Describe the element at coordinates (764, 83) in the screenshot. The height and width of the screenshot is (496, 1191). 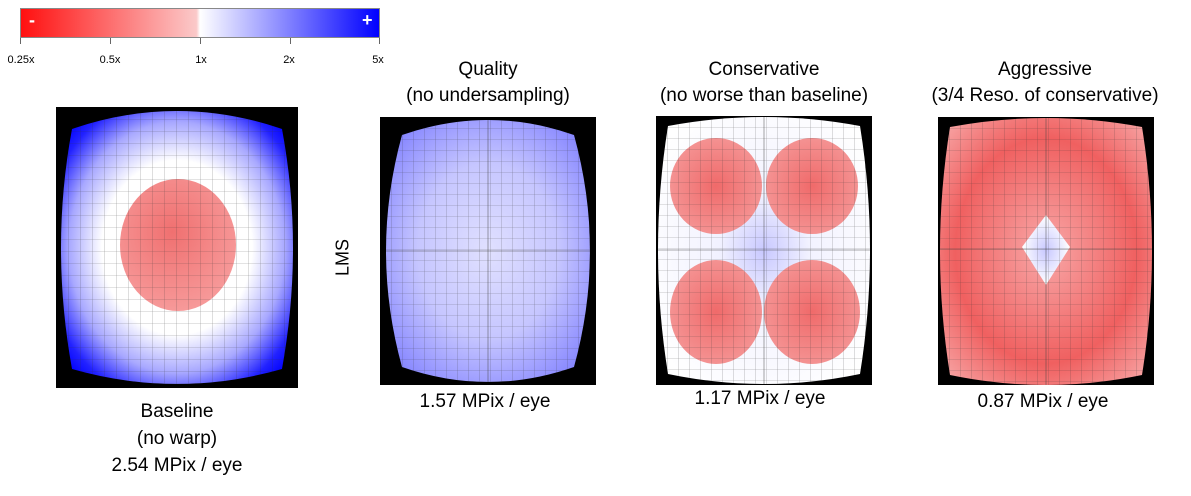
I see `panel-title-conservative: Conservative (no worse than baseline)` at that location.